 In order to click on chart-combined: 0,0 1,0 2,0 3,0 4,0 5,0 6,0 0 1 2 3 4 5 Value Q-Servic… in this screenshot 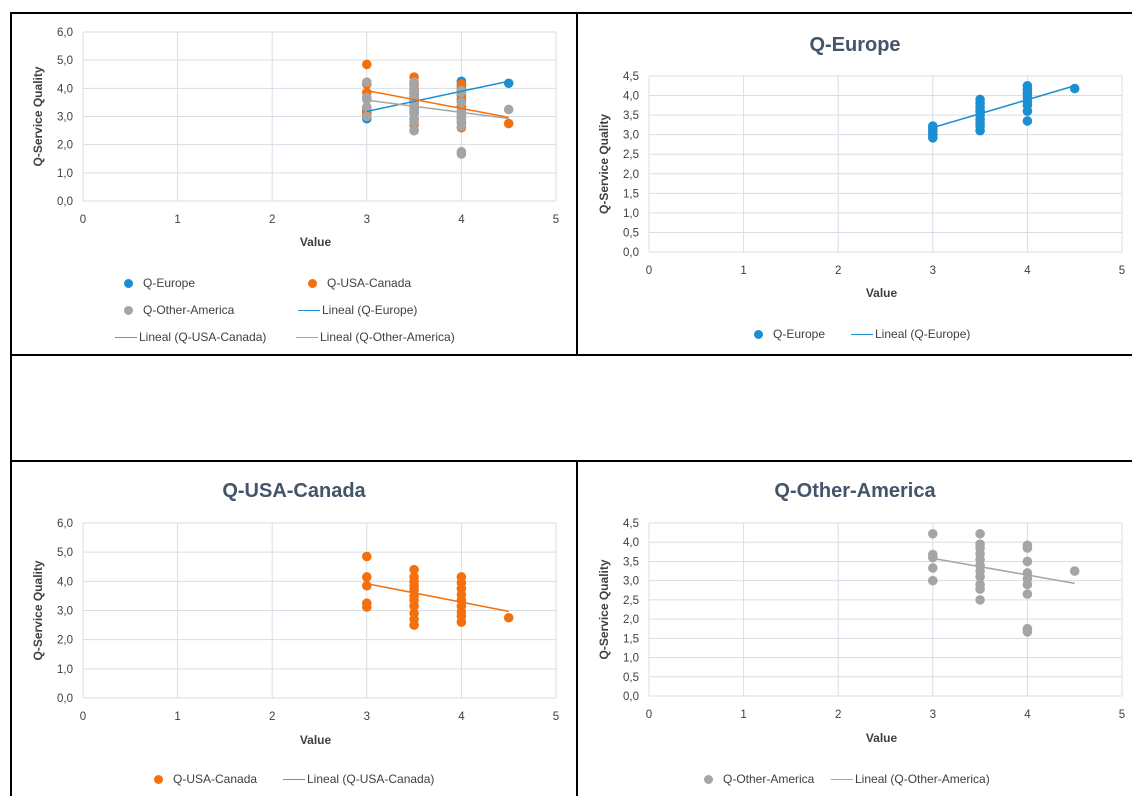, I will do `click(295, 138)`.